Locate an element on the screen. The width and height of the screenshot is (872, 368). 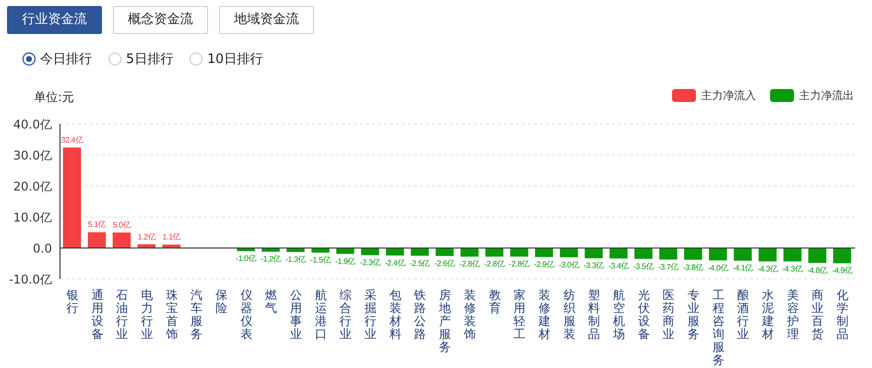
x-tick-label: 包装材料 is located at coordinates (395, 314).